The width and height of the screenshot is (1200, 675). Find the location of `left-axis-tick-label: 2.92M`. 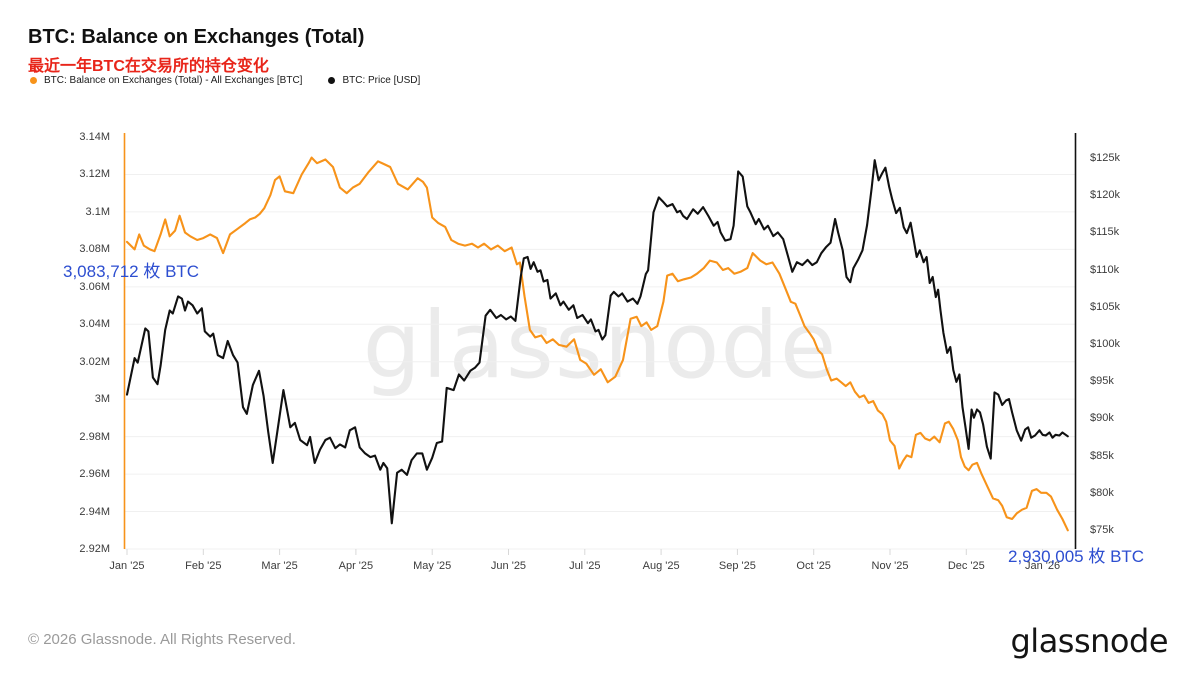

left-axis-tick-label: 2.92M is located at coordinates (94, 549).